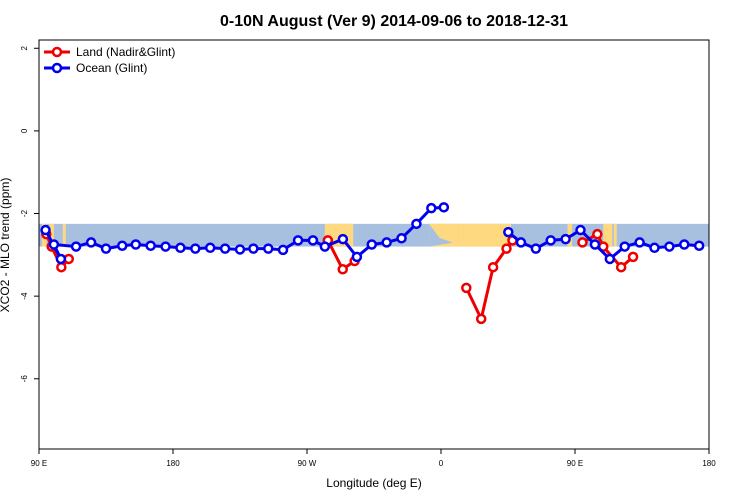 The height and width of the screenshot is (500, 750). What do you see at coordinates (51, 235) in the screenshot?
I see `land-sumatra` at bounding box center [51, 235].